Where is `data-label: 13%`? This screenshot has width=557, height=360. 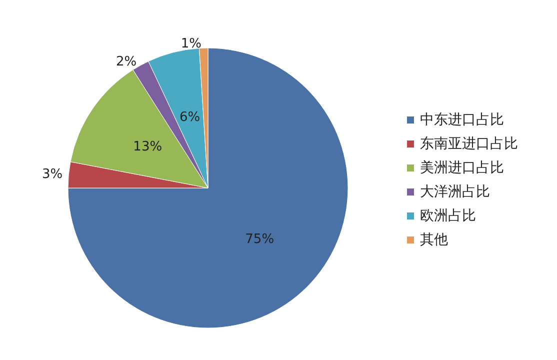 data-label: 13% is located at coordinates (147, 146).